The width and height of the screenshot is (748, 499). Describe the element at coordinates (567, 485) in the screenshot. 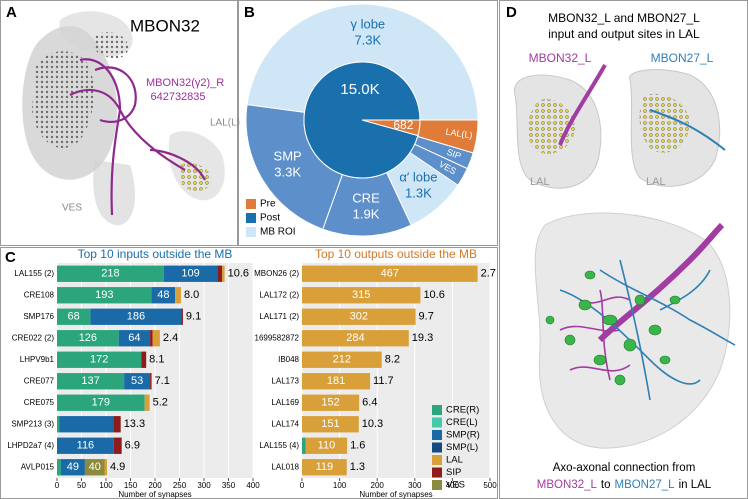

I see `caption-part: MBON32_L` at that location.